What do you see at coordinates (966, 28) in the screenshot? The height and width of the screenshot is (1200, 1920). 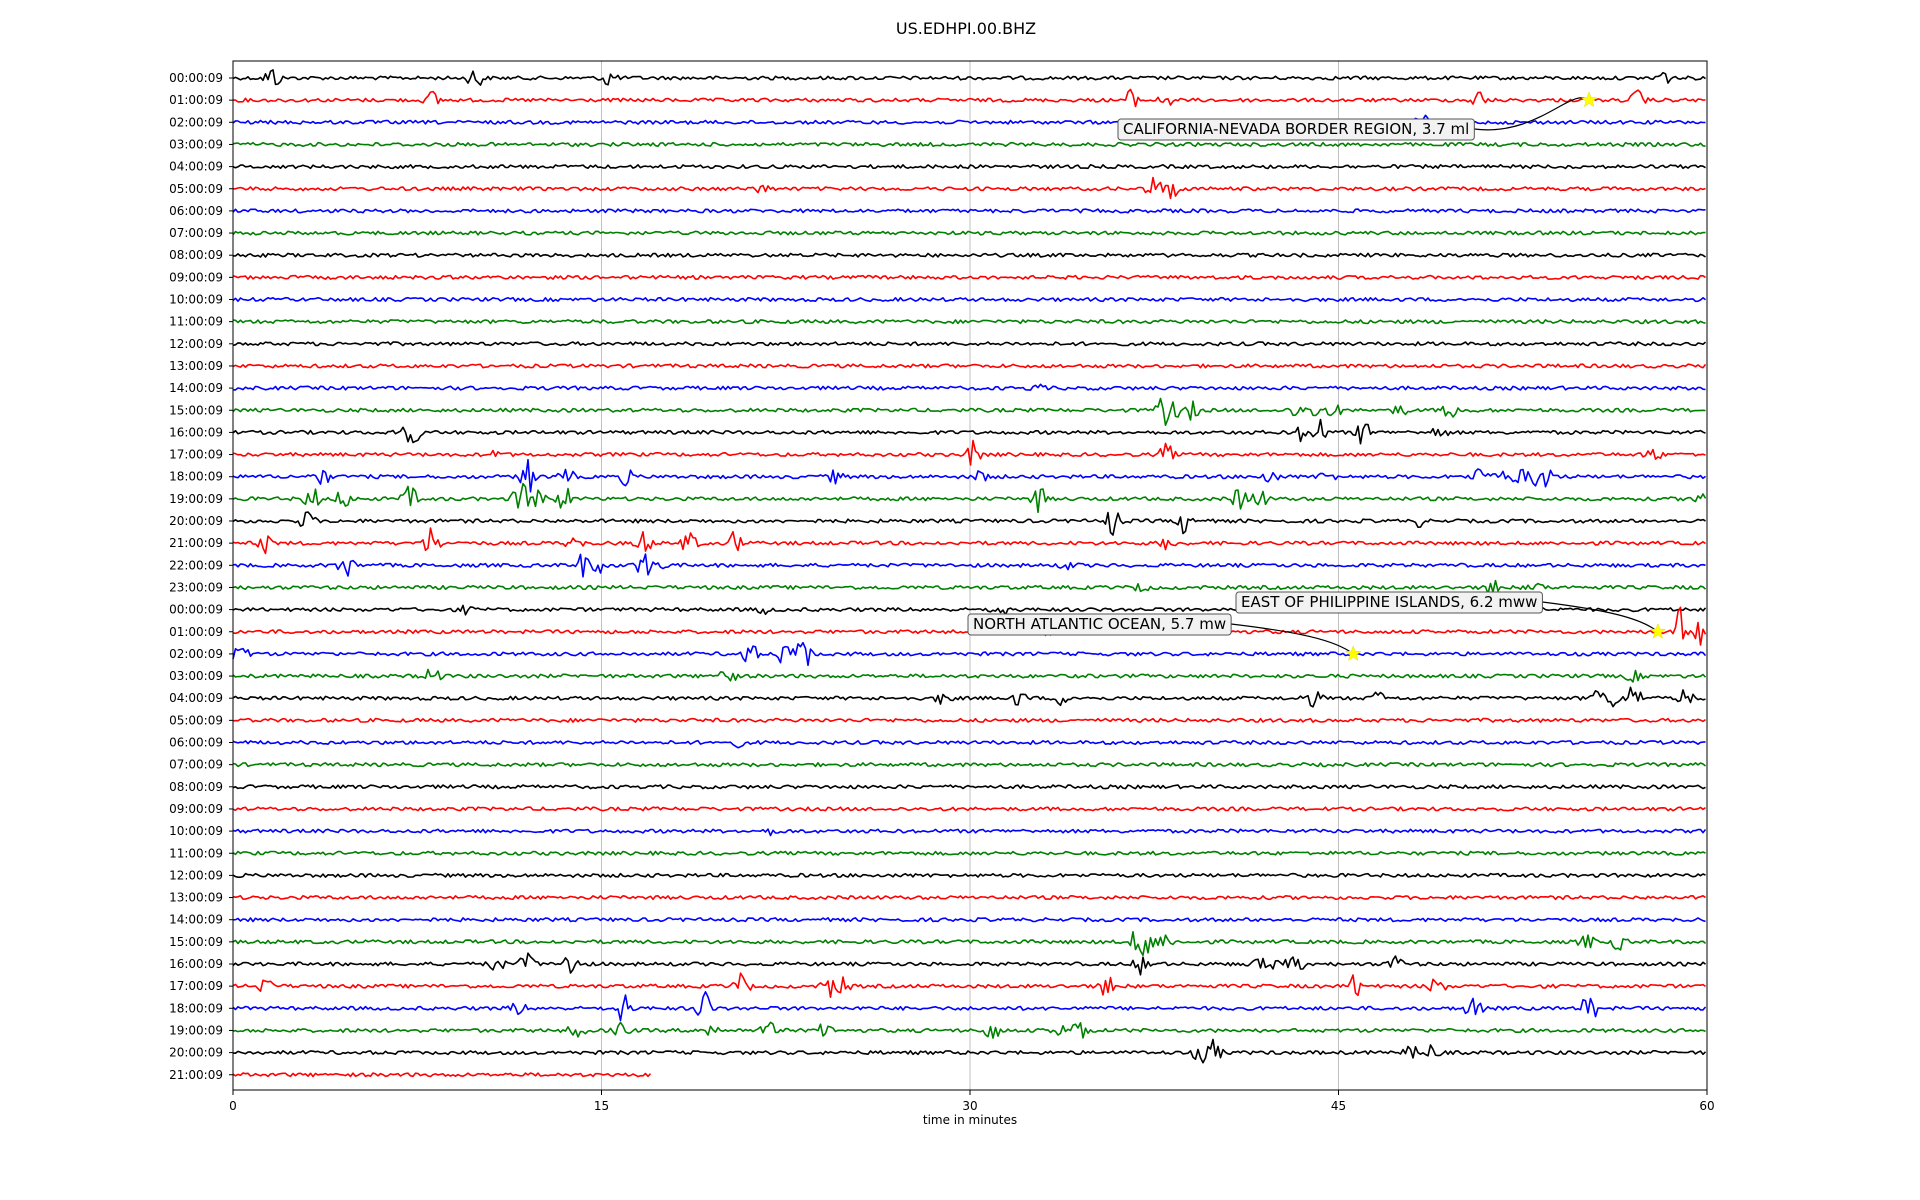 I see `chart-title: US.EDHPI.00.BHZ` at bounding box center [966, 28].